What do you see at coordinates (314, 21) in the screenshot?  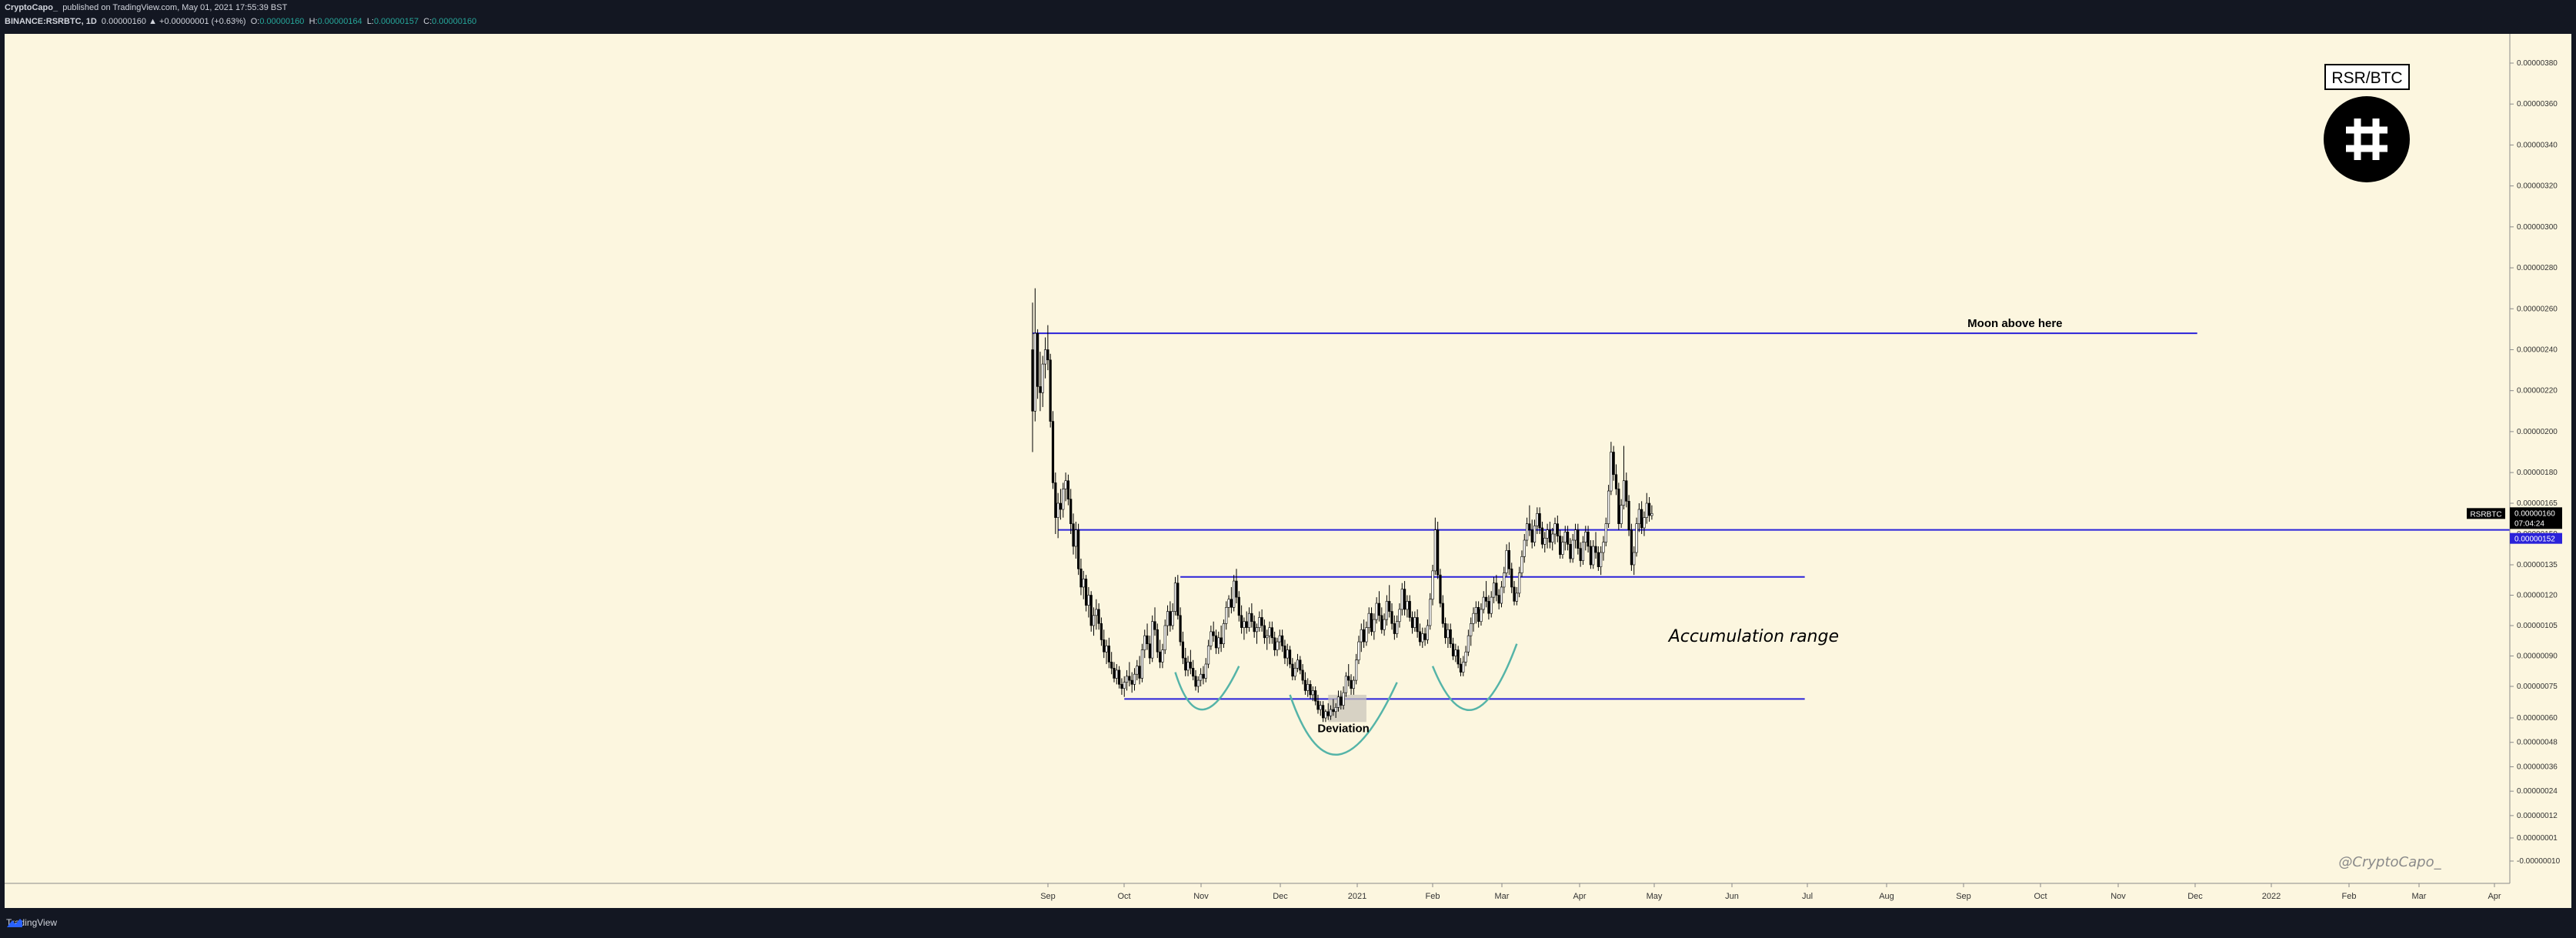 I see `high-label: H:` at bounding box center [314, 21].